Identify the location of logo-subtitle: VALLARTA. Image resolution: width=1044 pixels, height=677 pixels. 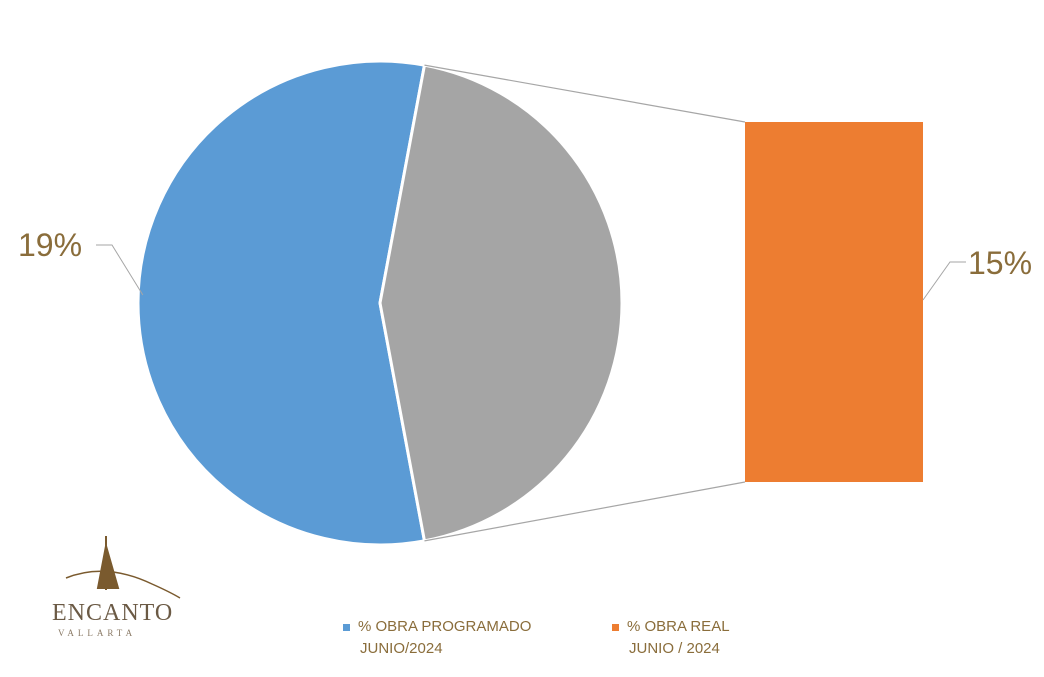
(97, 633).